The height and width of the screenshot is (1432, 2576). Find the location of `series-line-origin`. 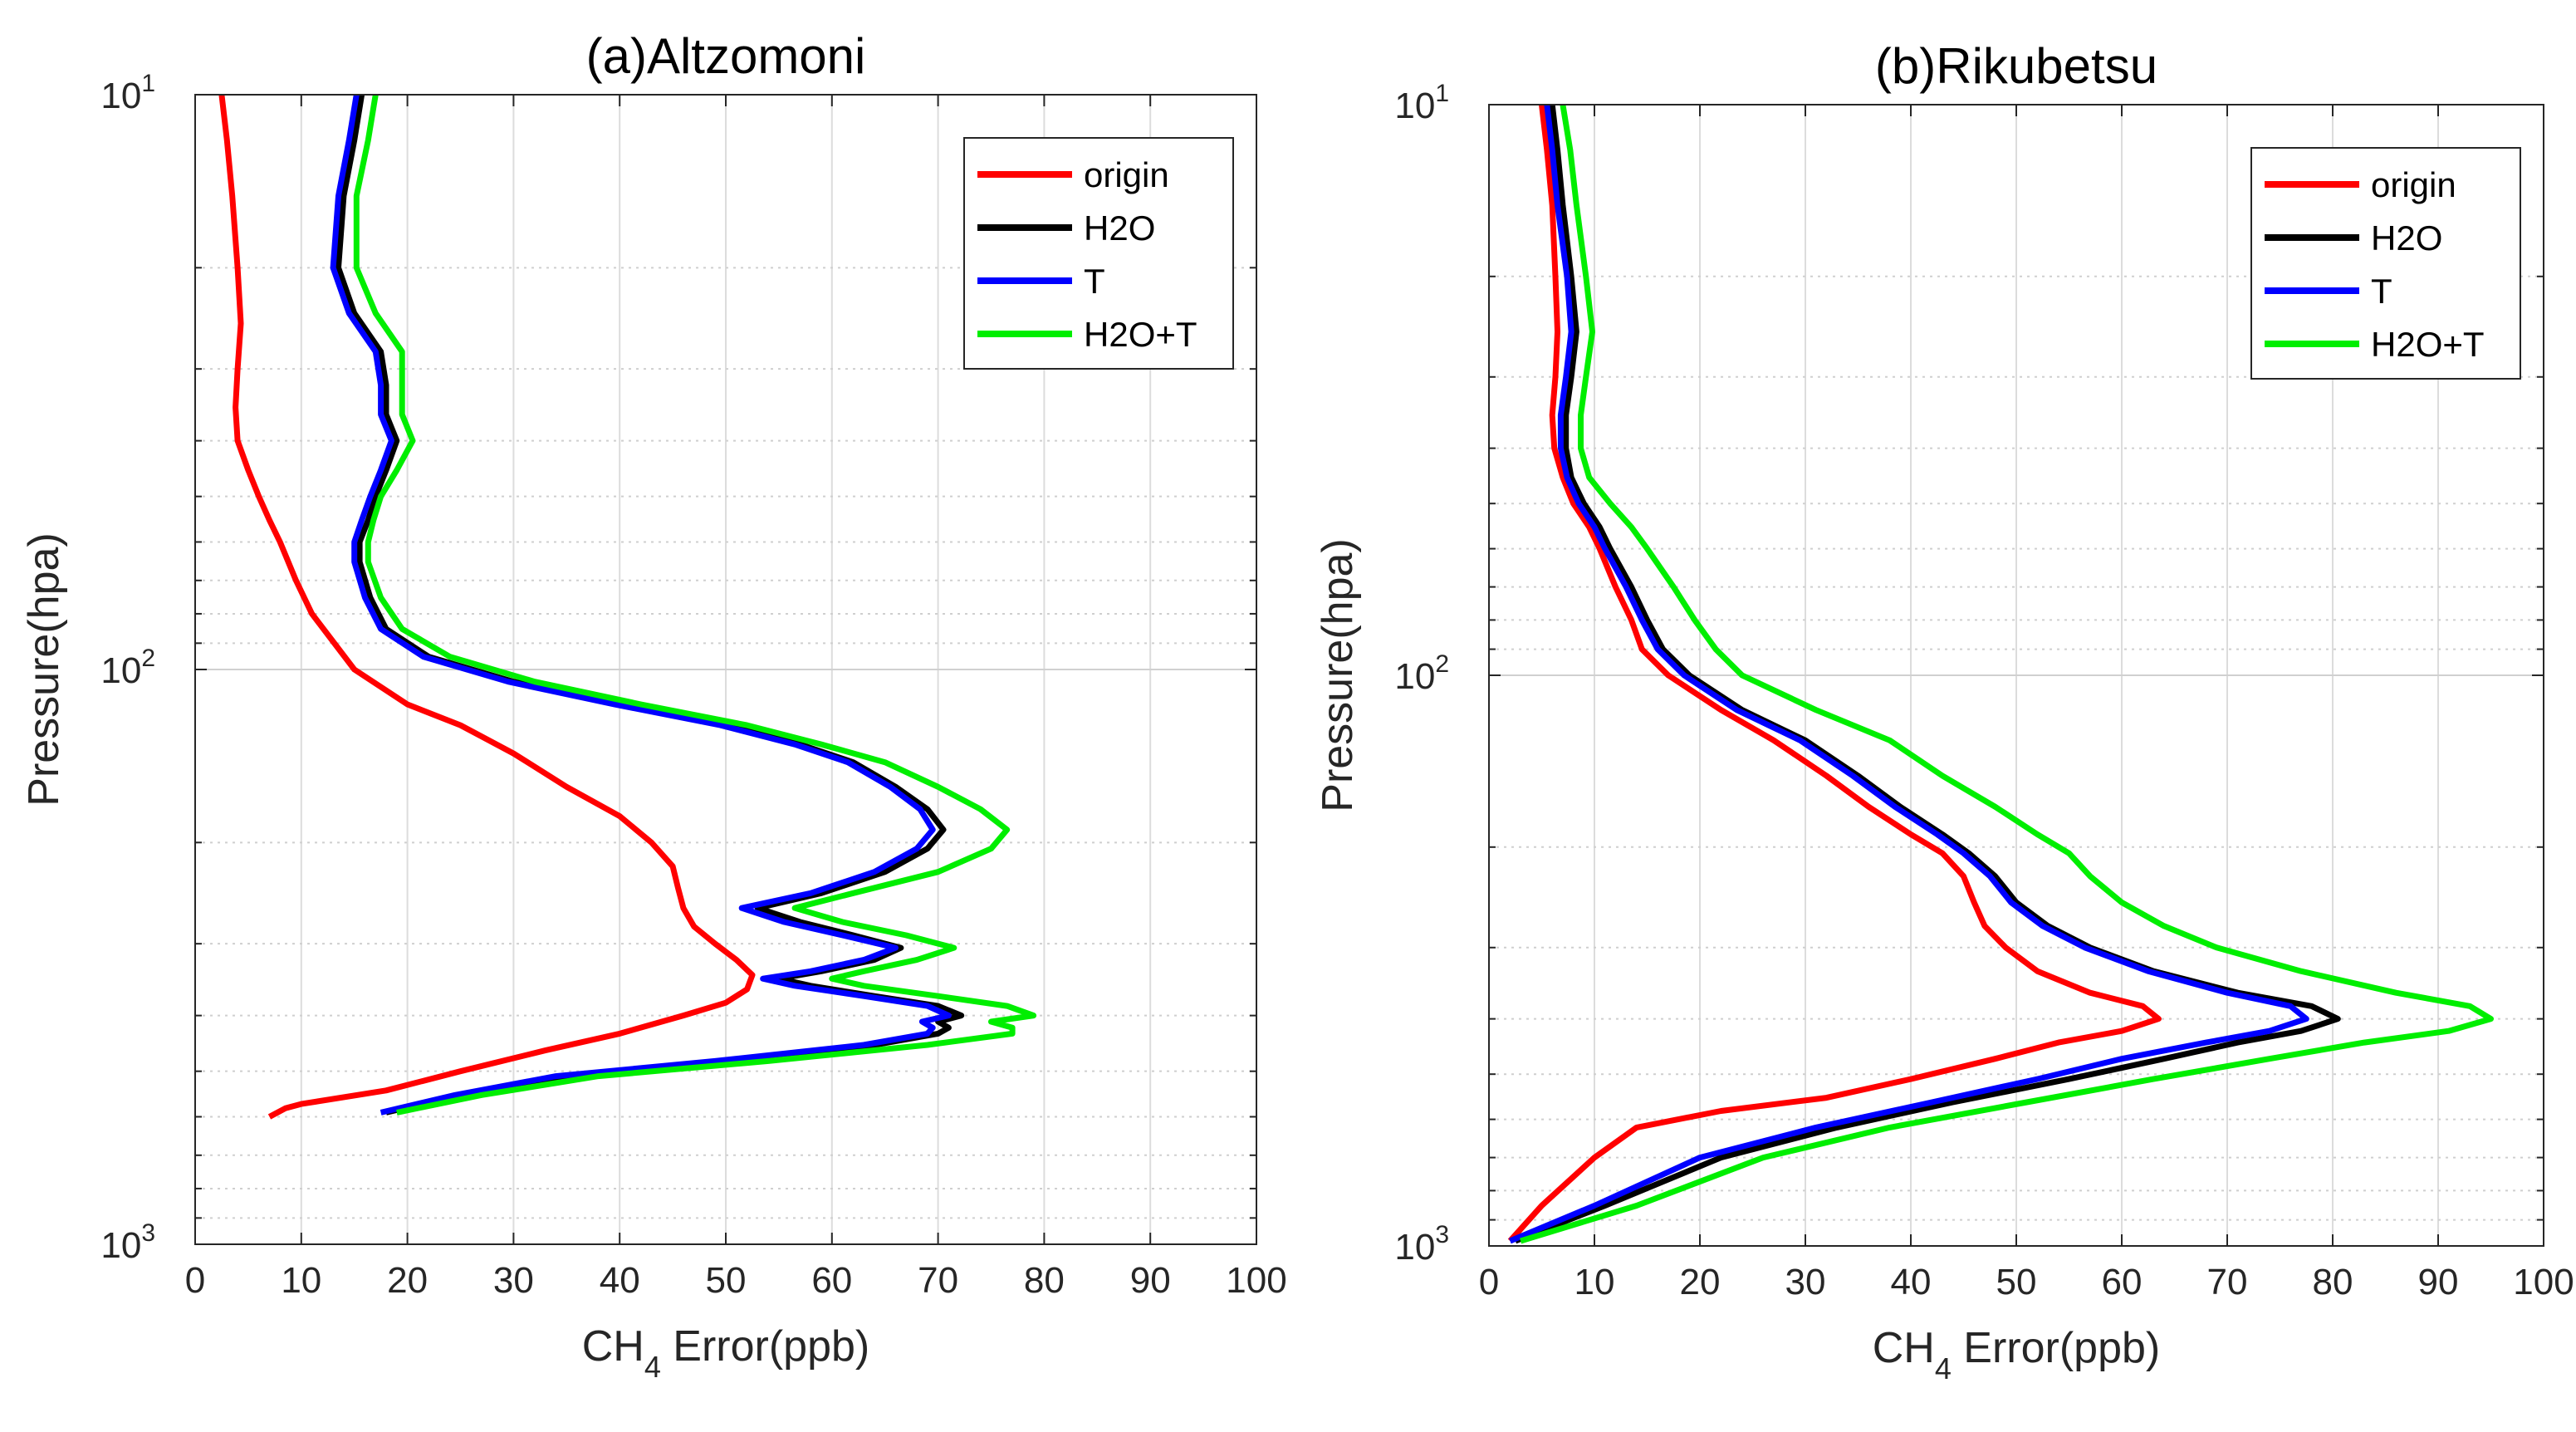

series-line-origin is located at coordinates (487, 607).